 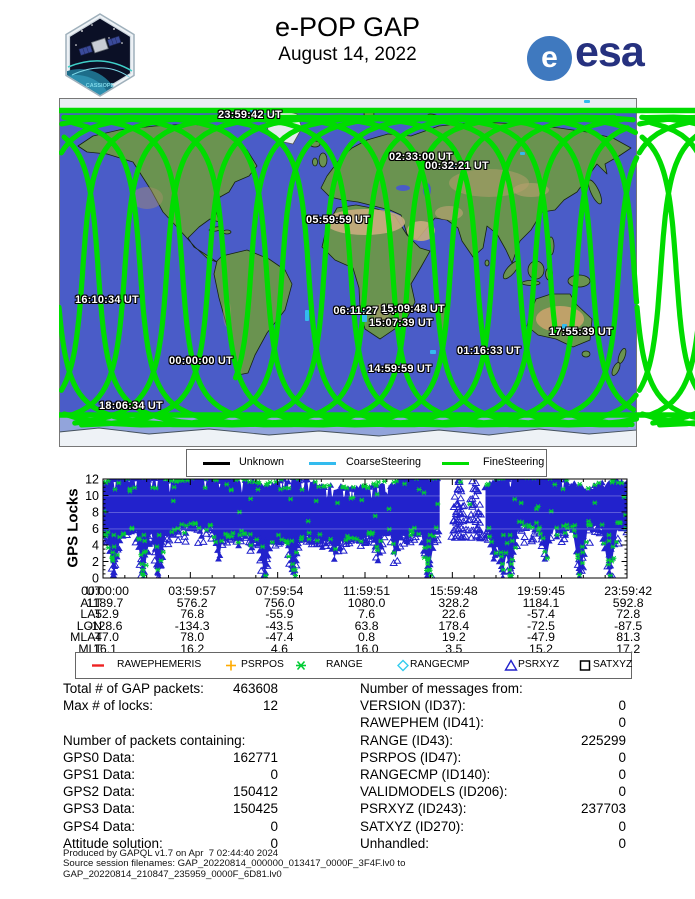 What do you see at coordinates (628, 591) in the screenshot?
I see `table-cell: 23:59:42` at bounding box center [628, 591].